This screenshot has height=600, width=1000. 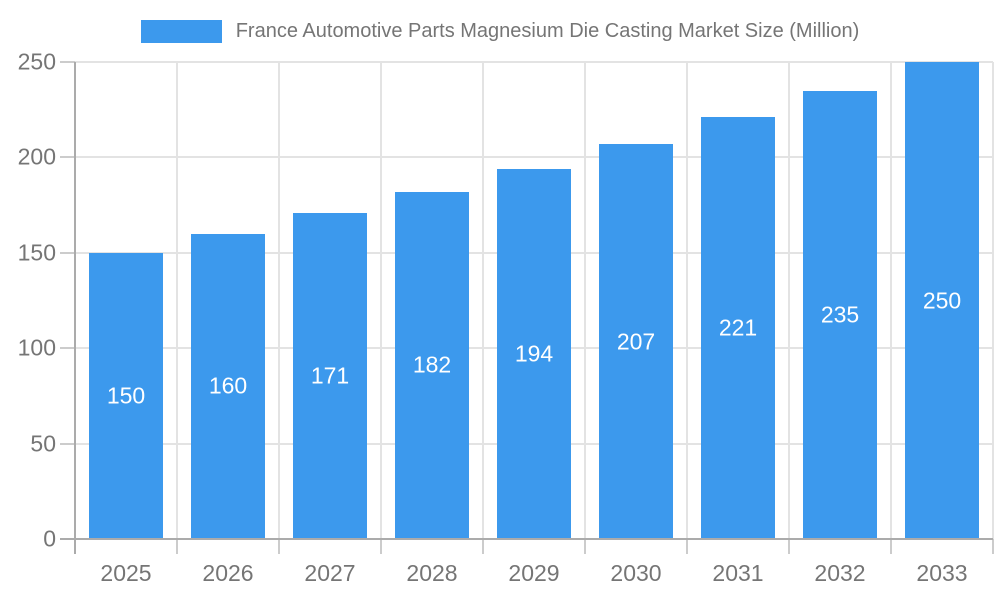 What do you see at coordinates (432, 573) in the screenshot?
I see `x-axis-tick-label: 2028` at bounding box center [432, 573].